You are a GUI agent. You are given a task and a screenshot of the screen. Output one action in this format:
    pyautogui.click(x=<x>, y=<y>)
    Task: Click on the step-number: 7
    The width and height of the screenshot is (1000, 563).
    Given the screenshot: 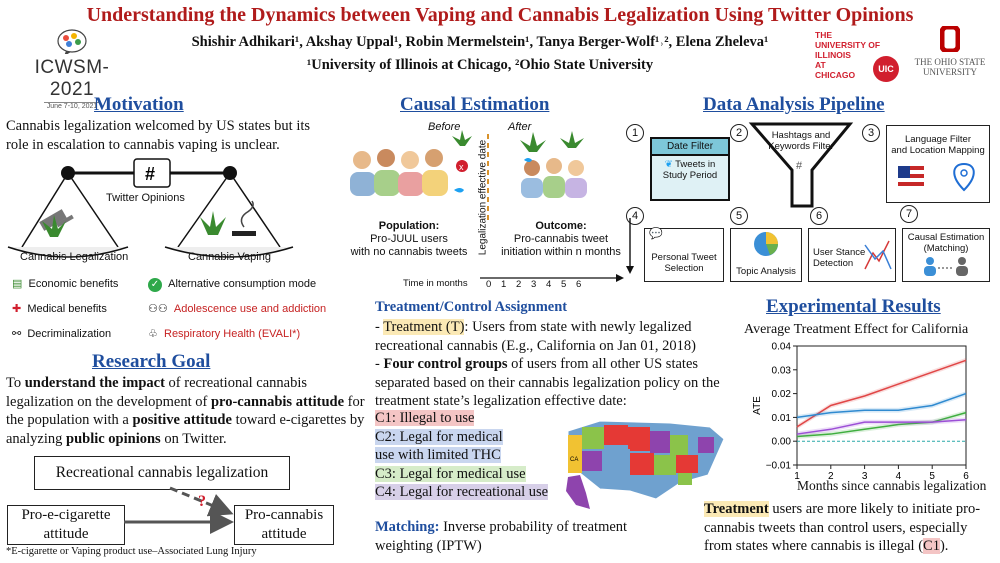 What is the action you would take?
    pyautogui.click(x=909, y=214)
    